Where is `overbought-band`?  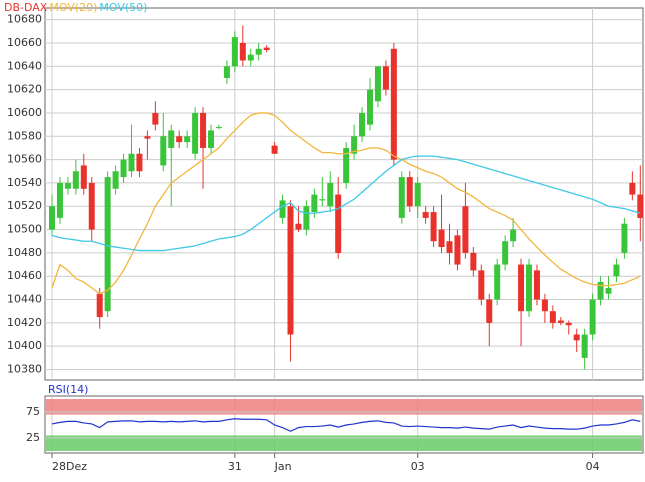 overbought-band is located at coordinates (344, 407).